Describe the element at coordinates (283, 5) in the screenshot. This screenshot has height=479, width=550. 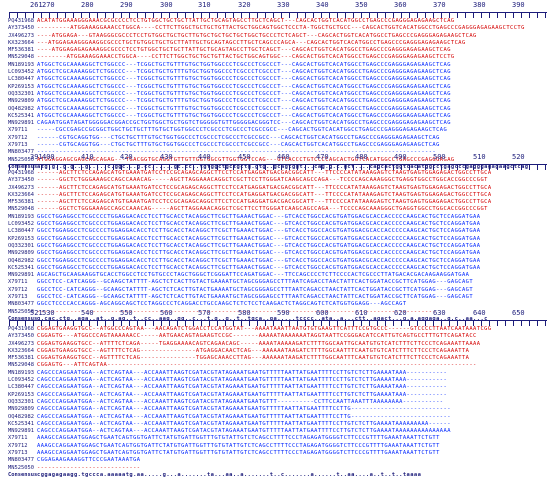
I see `ruler-label: 330` at that location.